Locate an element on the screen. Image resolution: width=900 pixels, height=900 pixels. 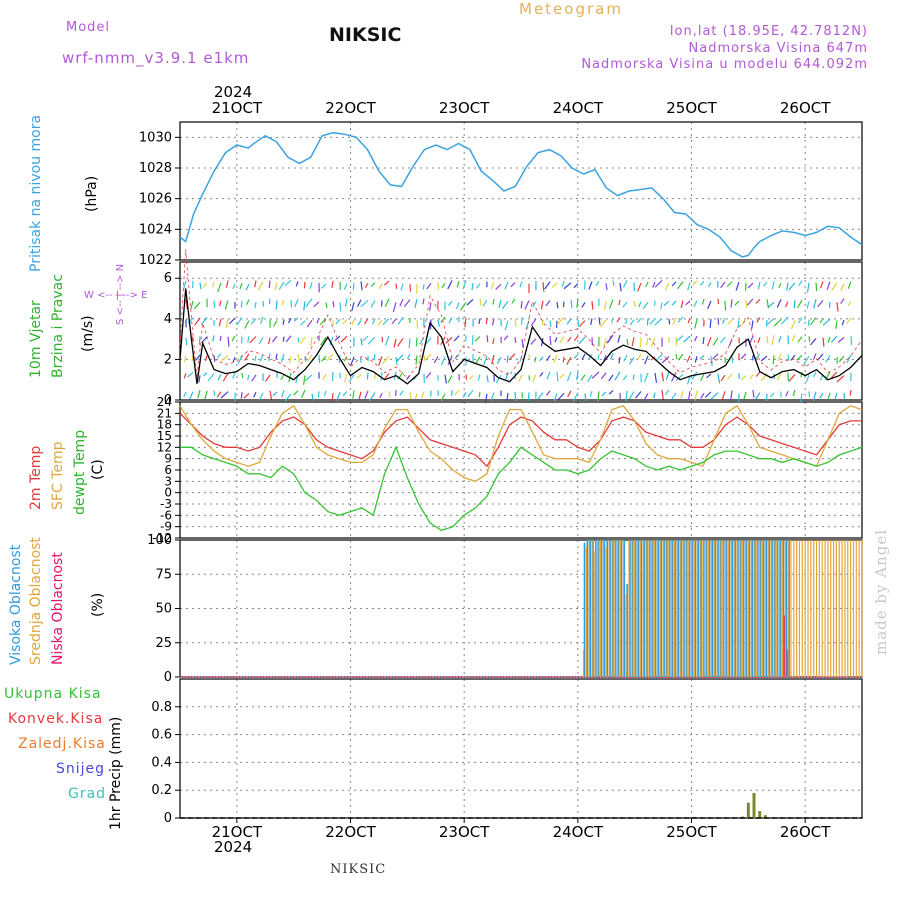
bottom-title: NIKSIC is located at coordinates (358, 869).